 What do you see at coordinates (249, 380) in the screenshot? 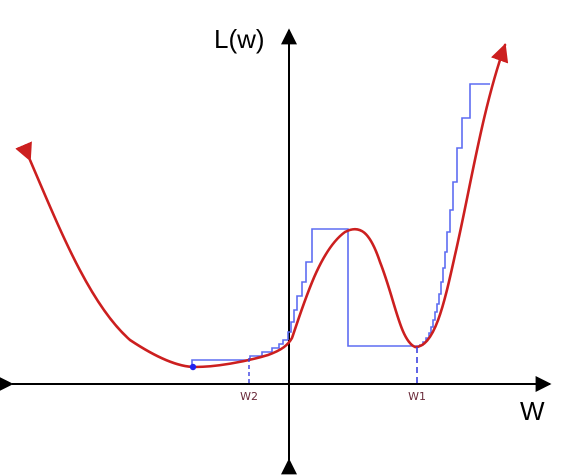
I see `w2-marker: W2` at bounding box center [249, 380].